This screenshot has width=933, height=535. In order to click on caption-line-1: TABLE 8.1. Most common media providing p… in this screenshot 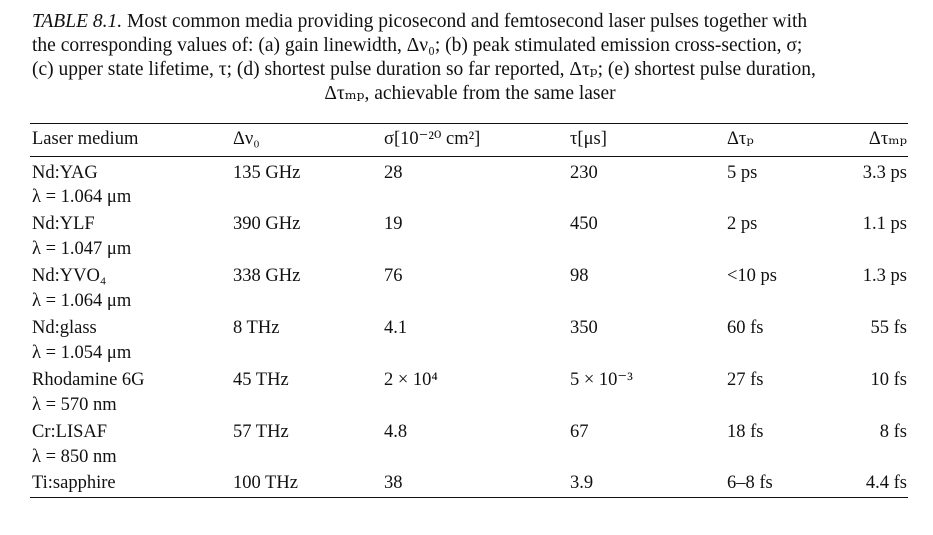, I will do `click(470, 22)`.